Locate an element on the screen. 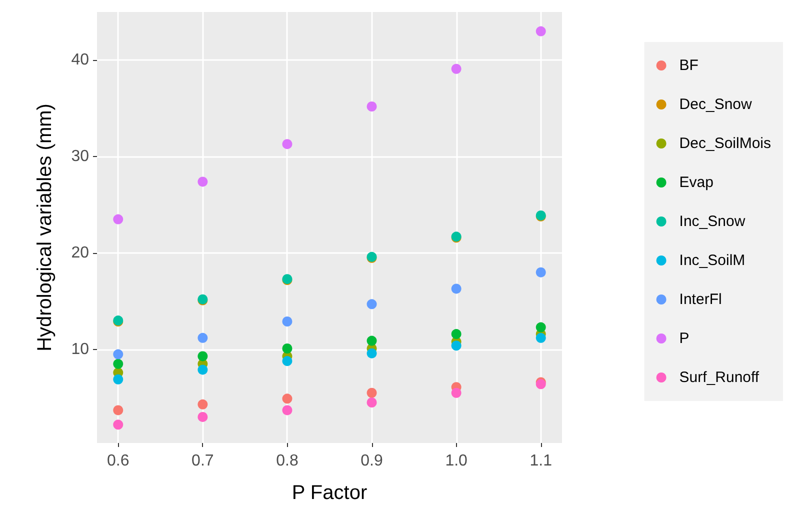  legend-label: BF is located at coordinates (688, 65).